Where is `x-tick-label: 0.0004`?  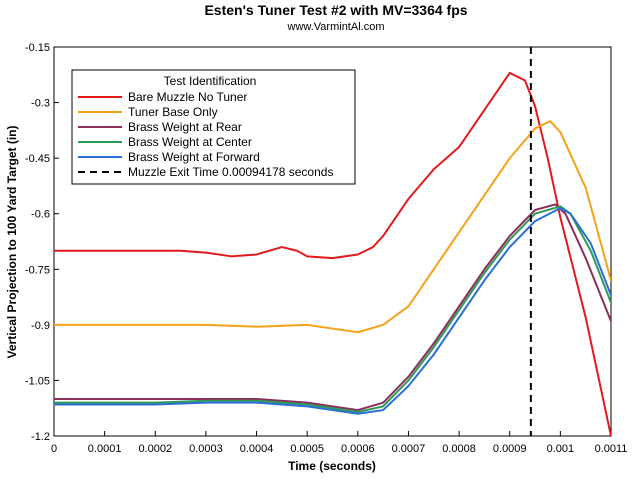
x-tick-label: 0.0004 is located at coordinates (257, 449).